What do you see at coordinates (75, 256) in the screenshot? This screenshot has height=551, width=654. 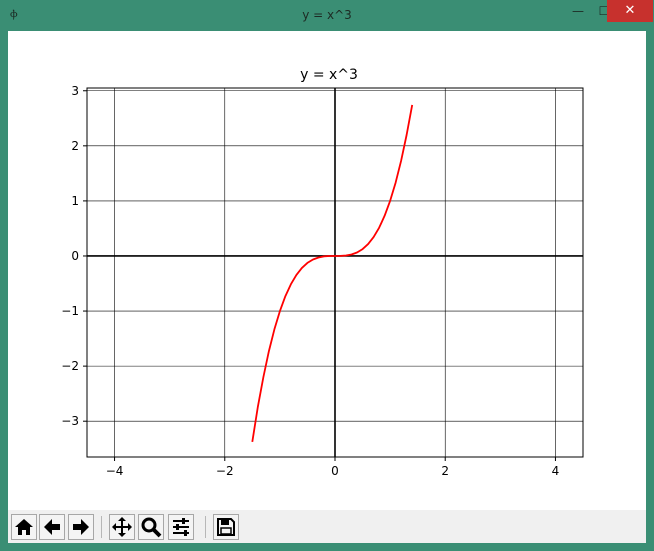 I see `y-tick-label: 0` at bounding box center [75, 256].